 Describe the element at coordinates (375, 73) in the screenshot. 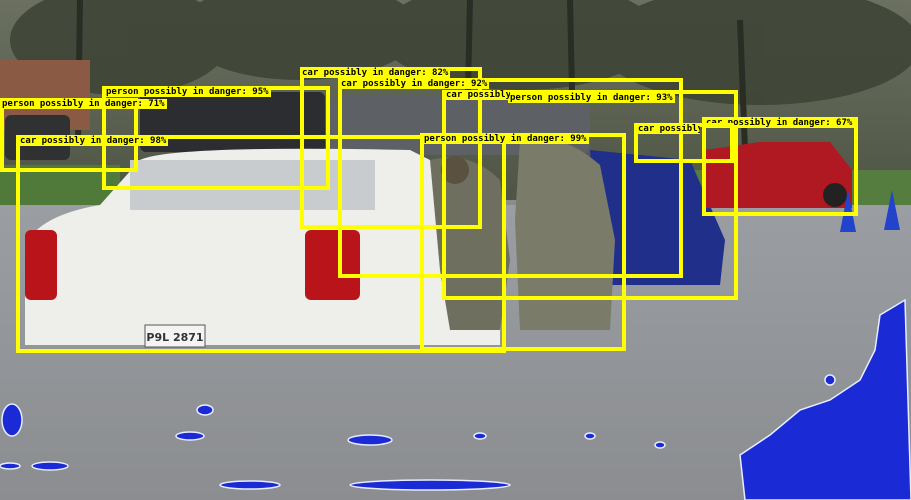

I see `detection-label-1: car possibly in danger: 82%` at that location.